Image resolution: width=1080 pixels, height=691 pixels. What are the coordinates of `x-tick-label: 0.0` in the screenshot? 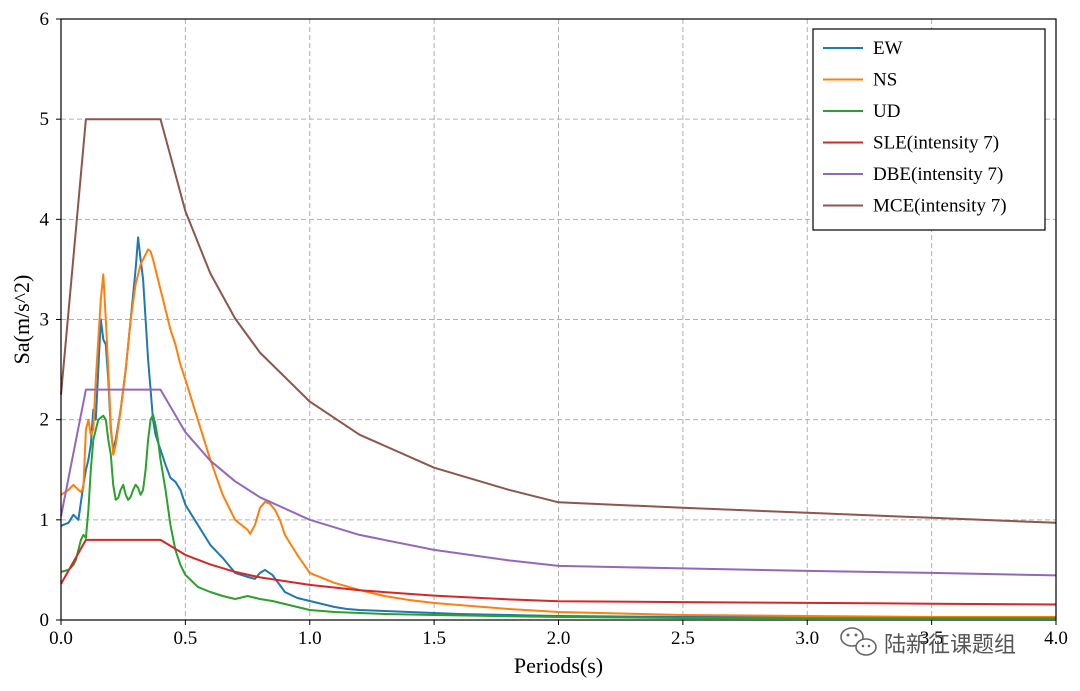 It's located at (61, 638).